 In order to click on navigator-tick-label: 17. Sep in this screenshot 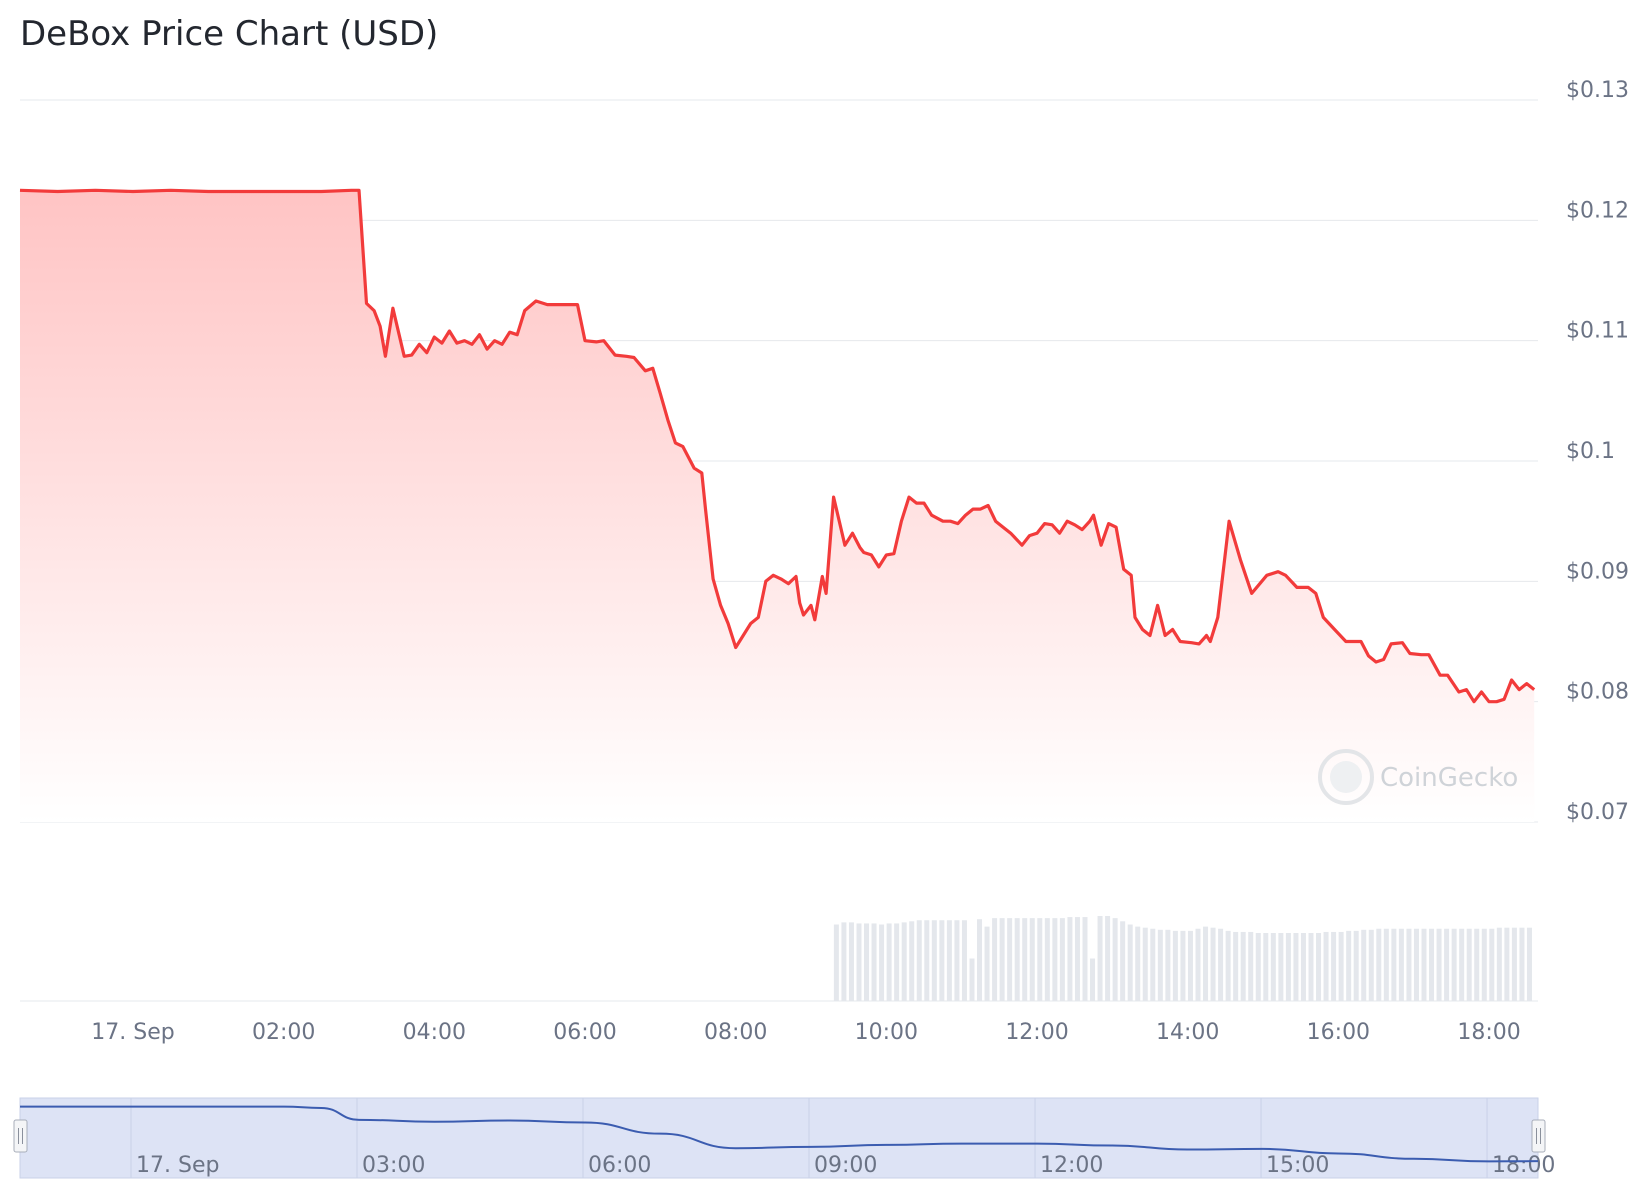, I will do `click(177, 1165)`.